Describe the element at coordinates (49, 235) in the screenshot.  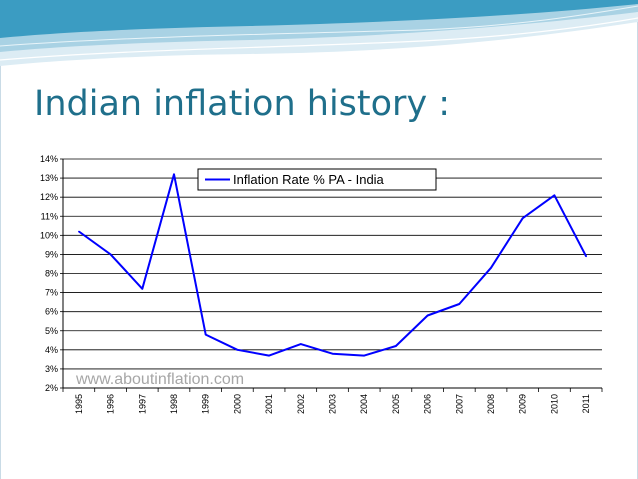
I see `y-tick-label: 10%` at that location.